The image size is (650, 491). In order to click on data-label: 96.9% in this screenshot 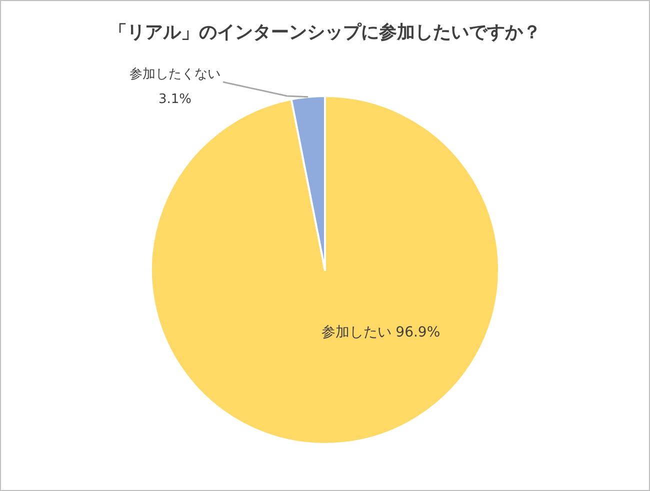, I will do `click(418, 332)`.